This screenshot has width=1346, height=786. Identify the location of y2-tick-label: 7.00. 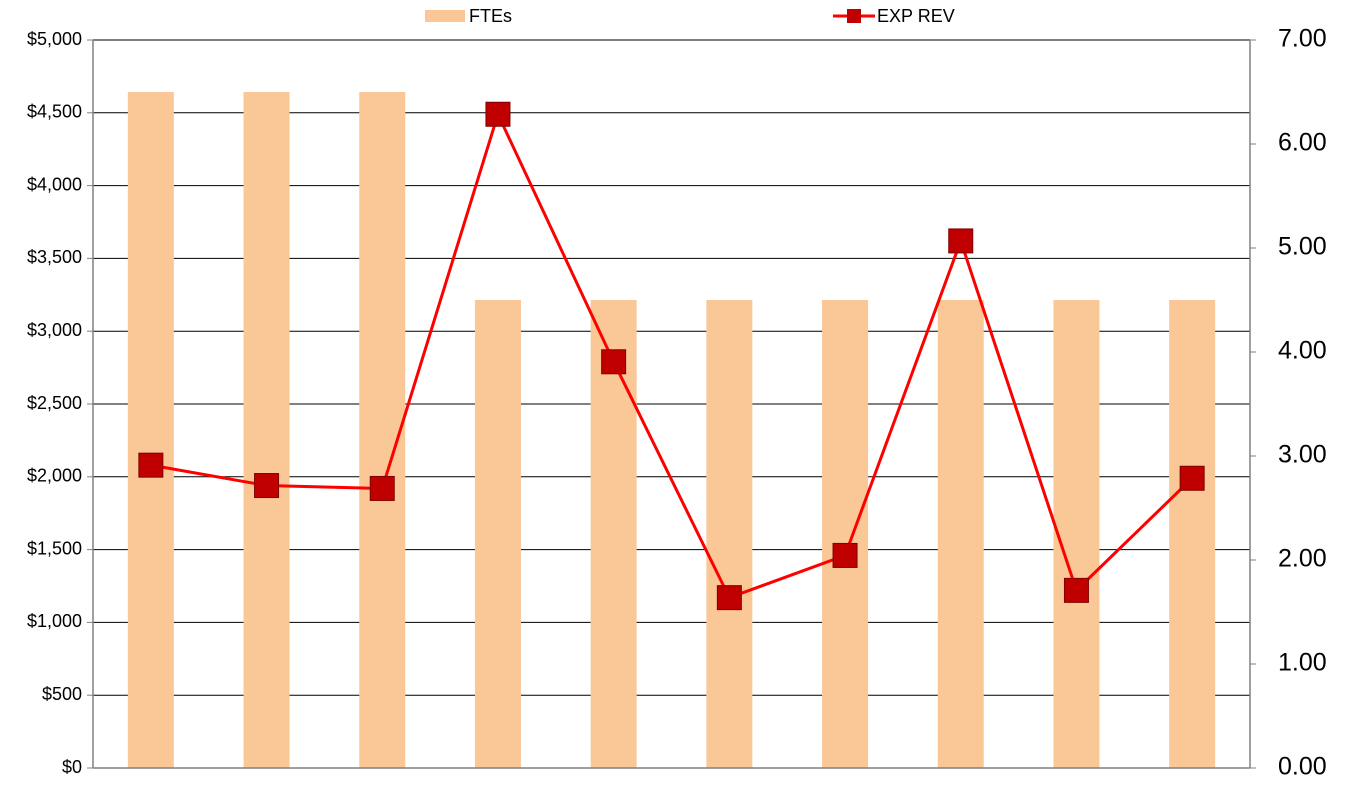
(1302, 39).